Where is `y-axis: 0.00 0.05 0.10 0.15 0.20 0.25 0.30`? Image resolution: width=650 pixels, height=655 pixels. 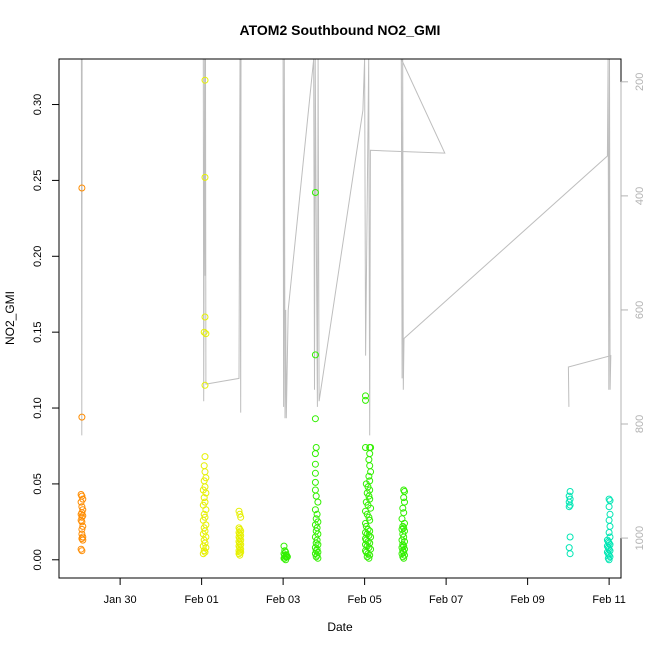 y-axis: 0.00 0.05 0.10 0.15 0.20 0.25 0.30 is located at coordinates (46, 332).